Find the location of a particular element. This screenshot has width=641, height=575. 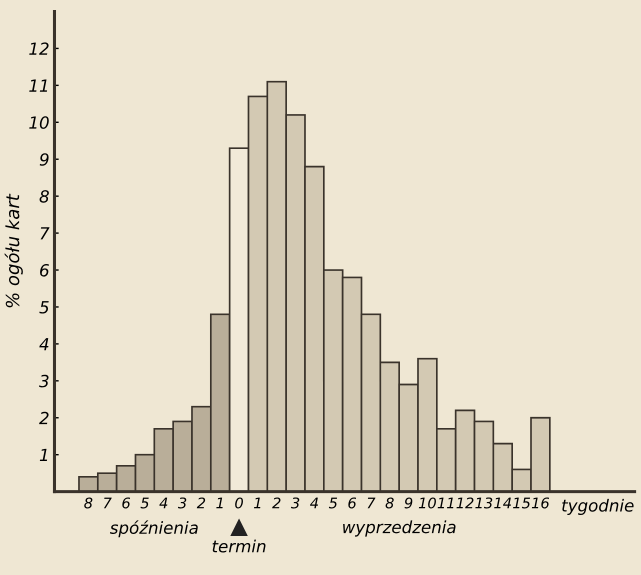

y-tick-label: 7 is located at coordinates (45, 233).